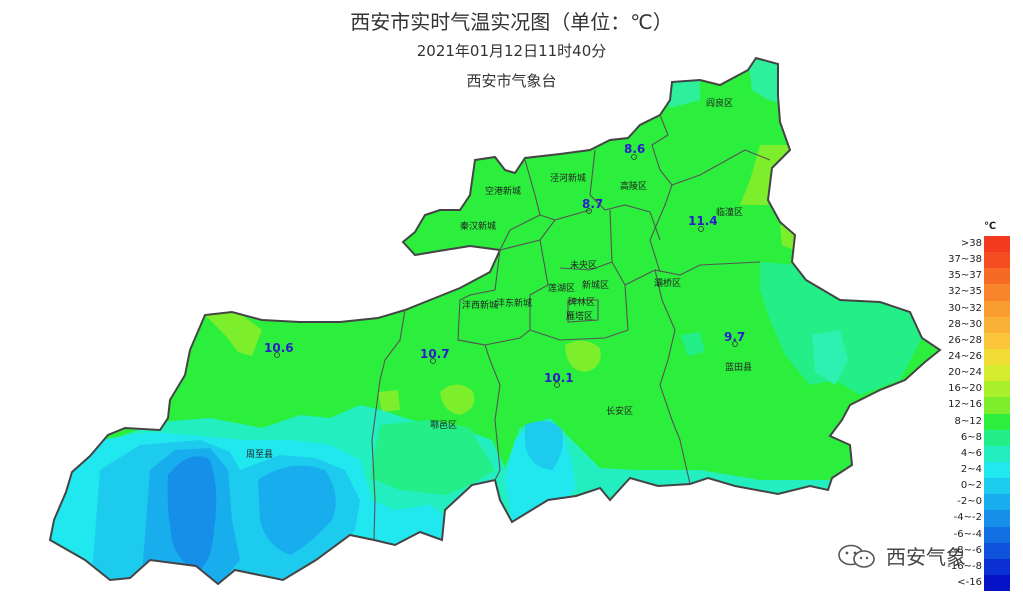 The height and width of the screenshot is (600, 1023). What do you see at coordinates (926, 557) in the screenshot?
I see `watermark-text: 西安气象` at bounding box center [926, 557].